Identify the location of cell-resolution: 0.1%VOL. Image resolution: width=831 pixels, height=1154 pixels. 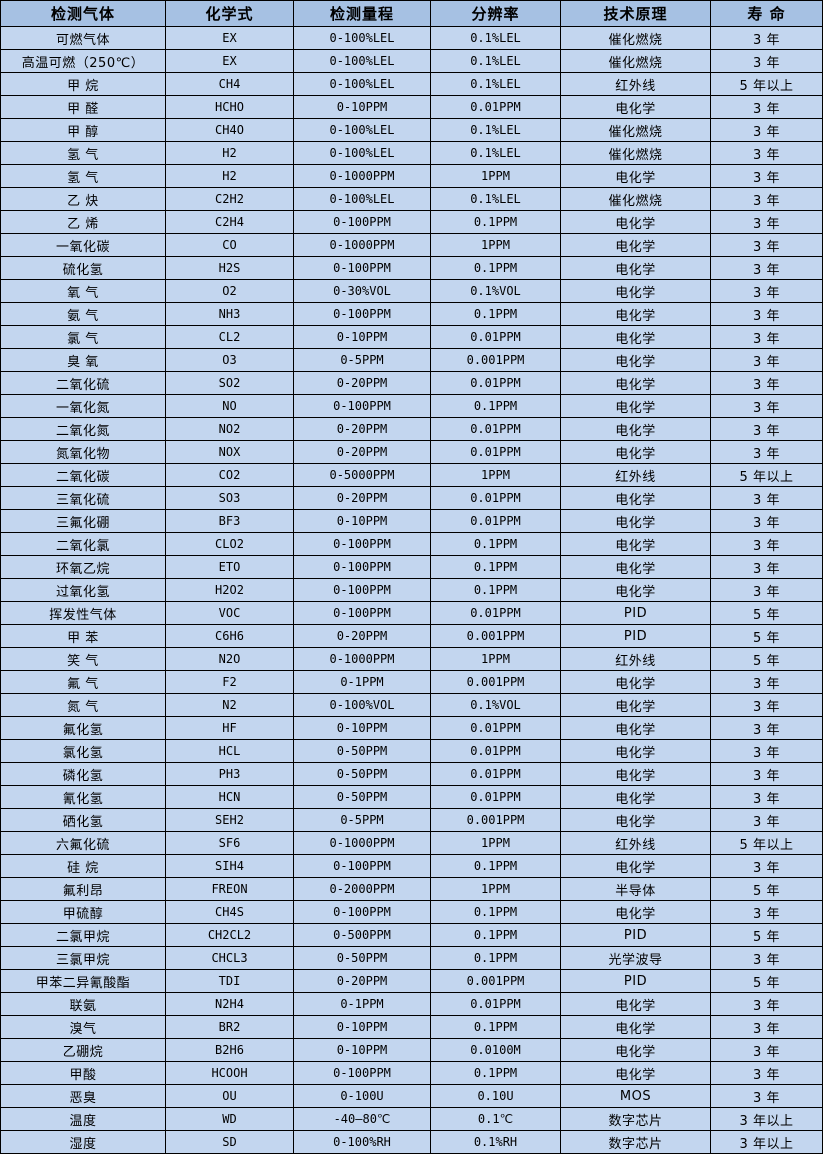
(495, 291).